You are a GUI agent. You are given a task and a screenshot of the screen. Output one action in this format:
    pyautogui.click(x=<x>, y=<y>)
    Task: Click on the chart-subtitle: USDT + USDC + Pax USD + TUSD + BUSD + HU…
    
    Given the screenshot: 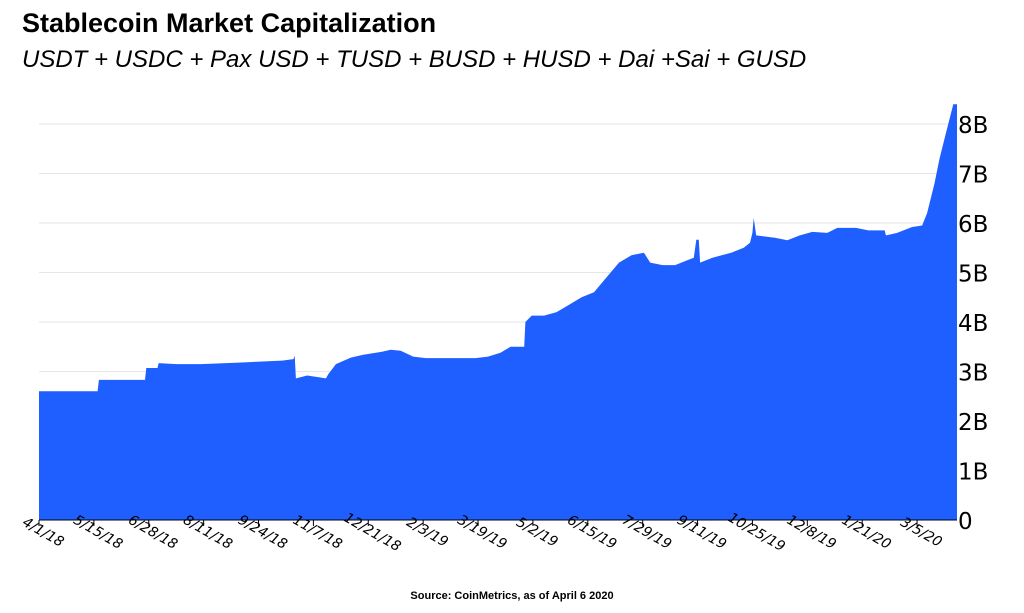 What is the action you would take?
    pyautogui.click(x=414, y=59)
    